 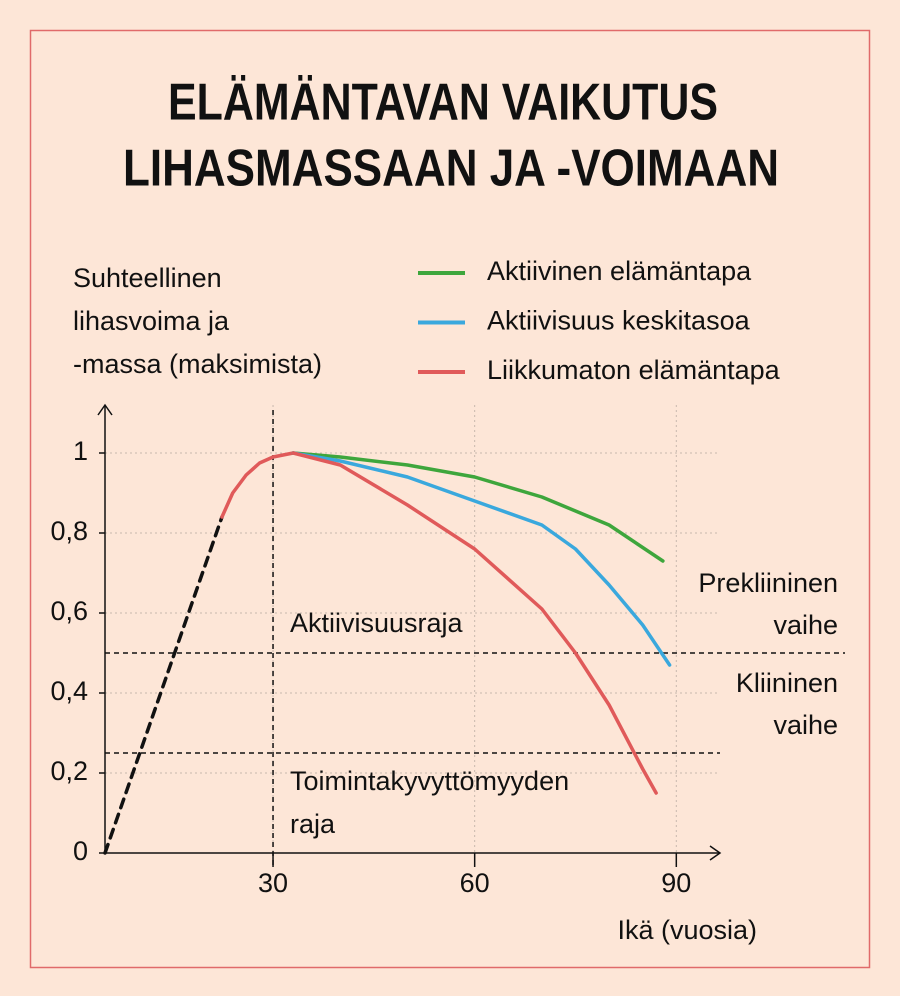 I want to click on y-axis-arrow, so click(x=105, y=409).